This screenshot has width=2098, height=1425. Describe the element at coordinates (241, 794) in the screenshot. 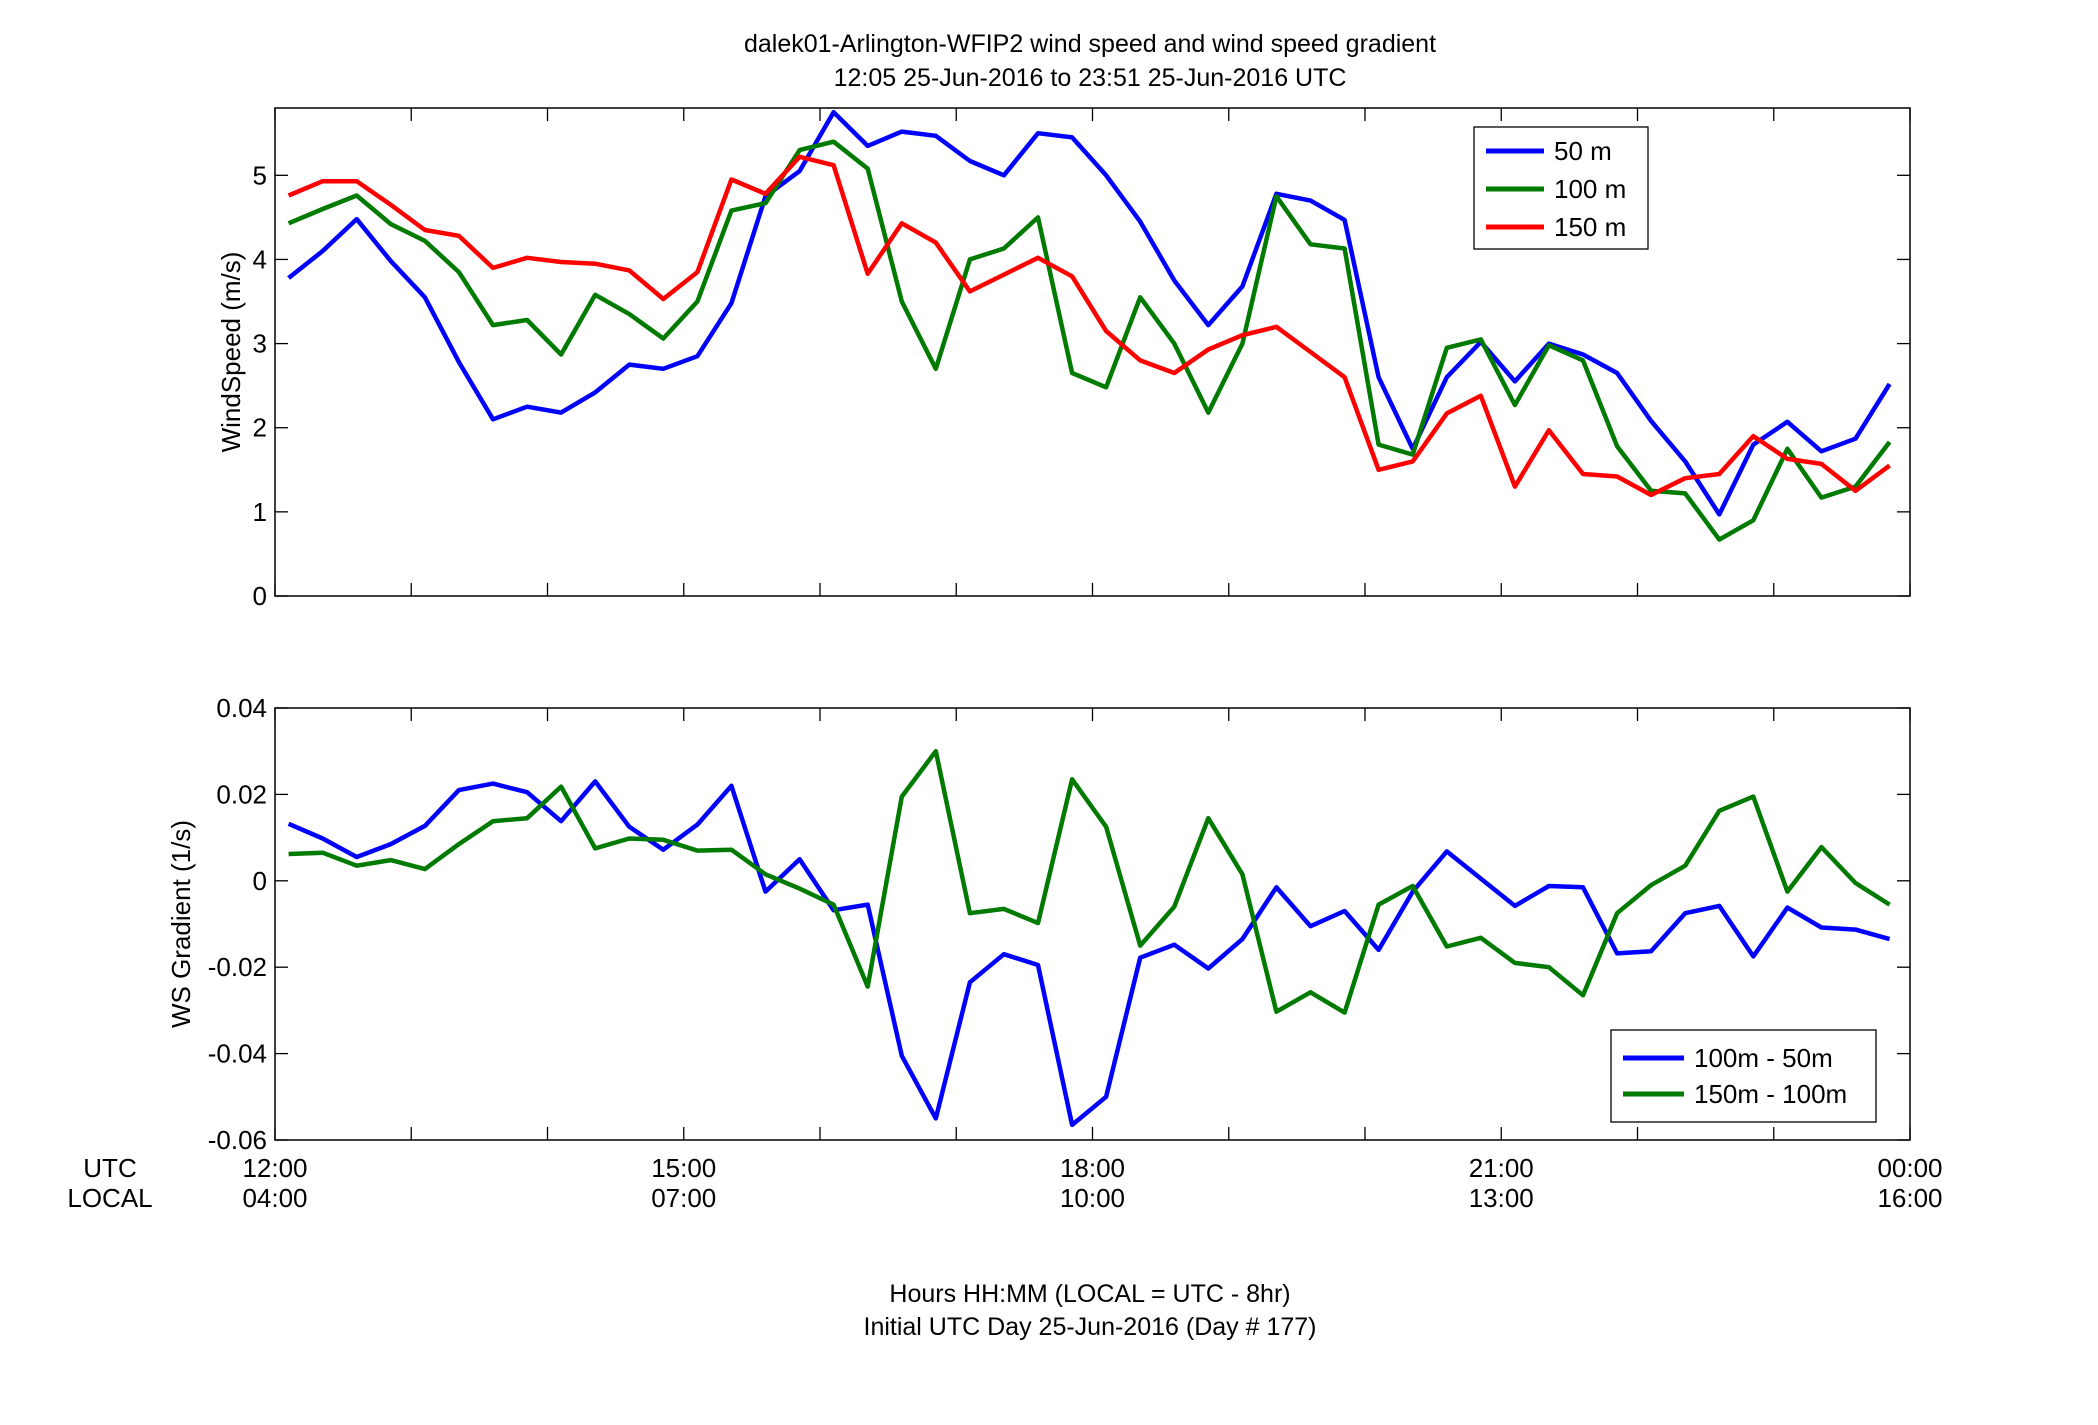

I see `grad-y-tick-label: 0.02` at that location.